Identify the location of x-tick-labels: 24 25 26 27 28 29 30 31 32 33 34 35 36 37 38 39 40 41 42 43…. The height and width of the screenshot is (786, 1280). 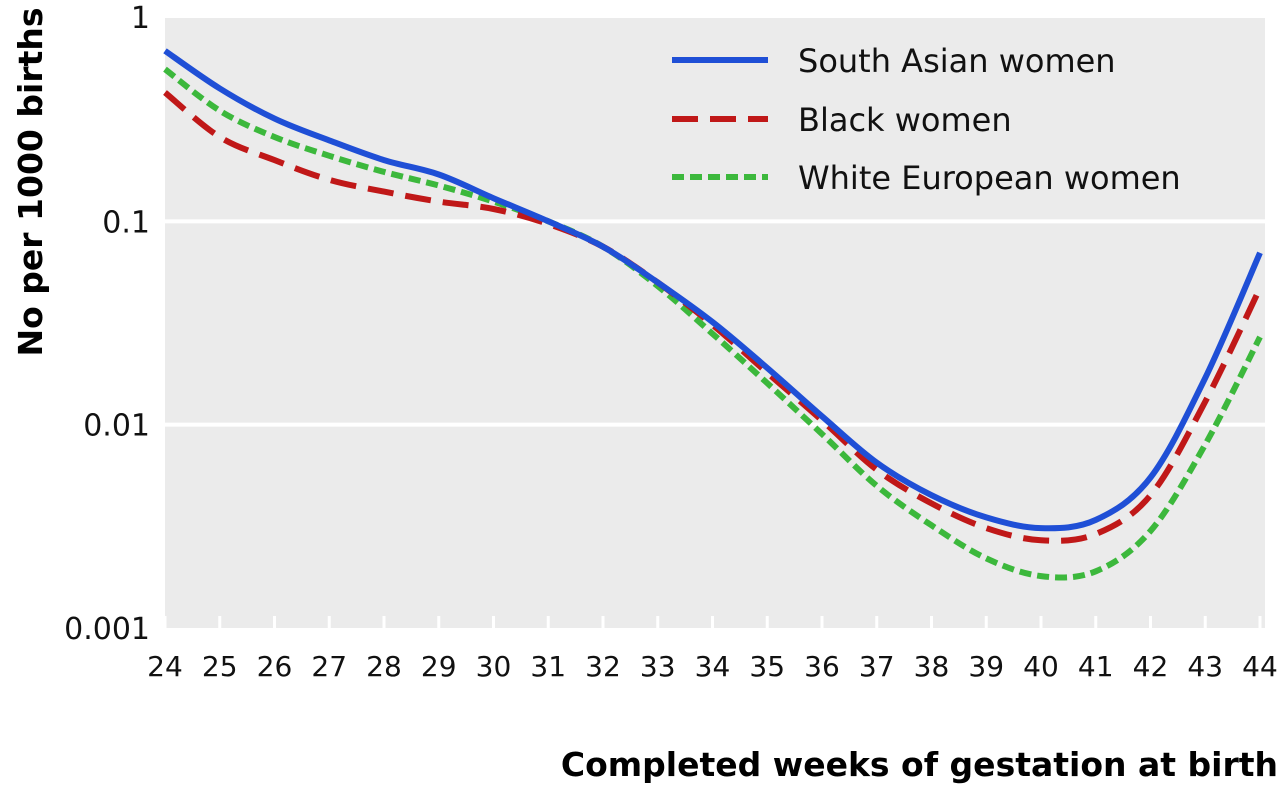
(712, 666).